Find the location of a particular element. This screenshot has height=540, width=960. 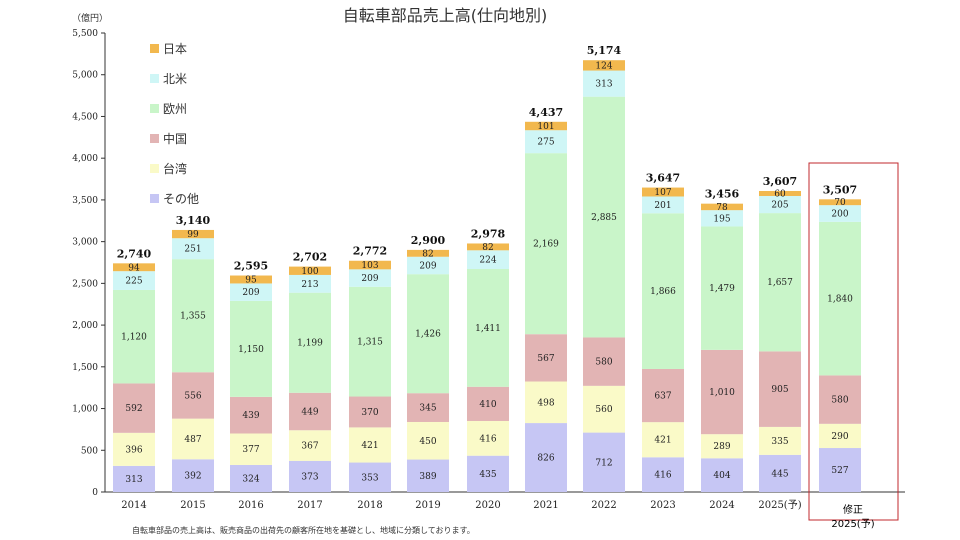

segment-value-label: 335 is located at coordinates (779, 442).